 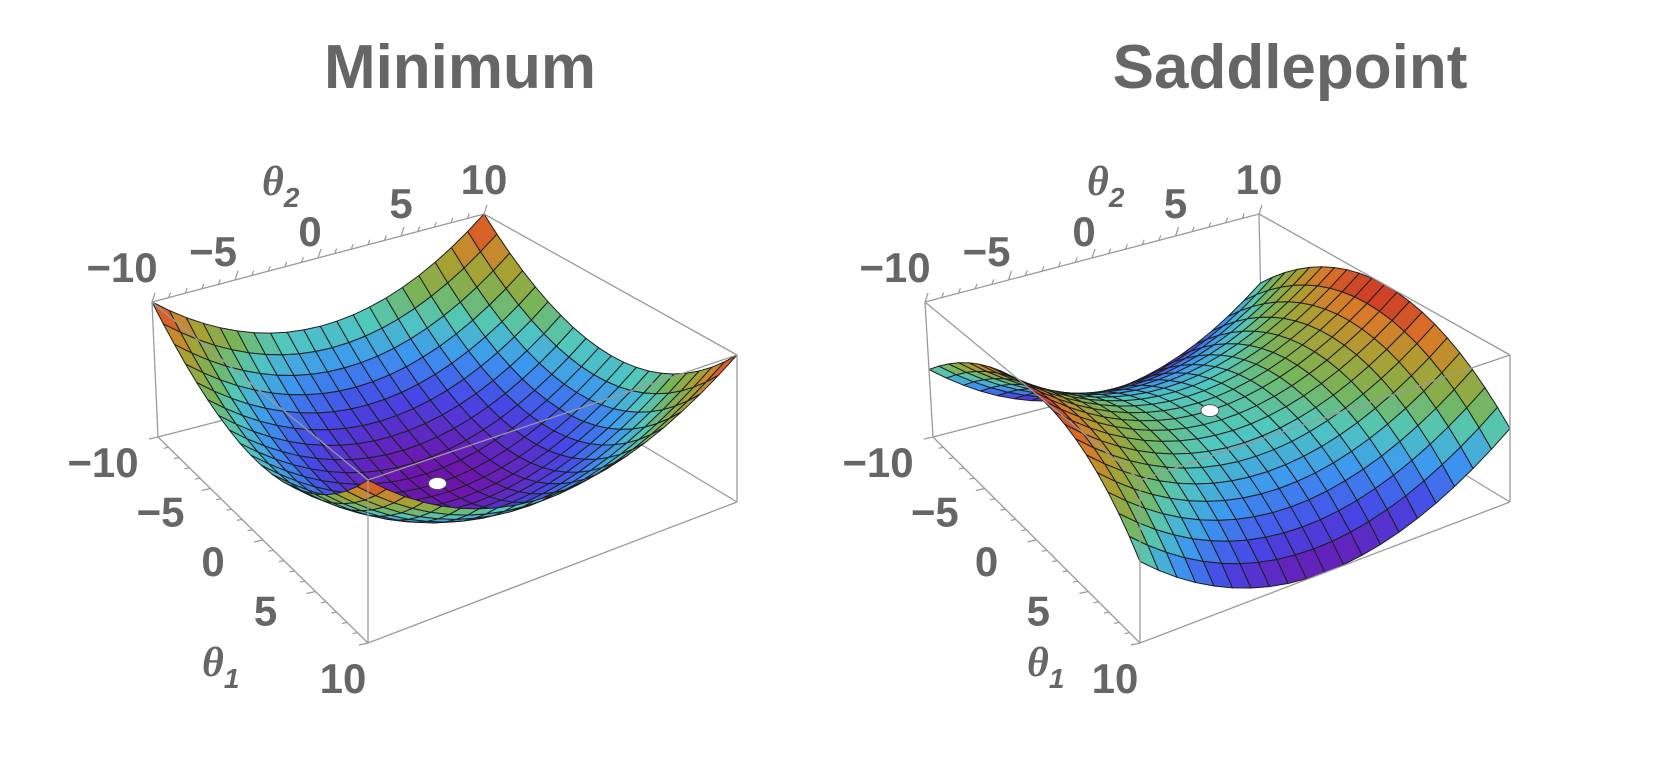 I want to click on theta2-tick-label: 10, so click(x=484, y=179).